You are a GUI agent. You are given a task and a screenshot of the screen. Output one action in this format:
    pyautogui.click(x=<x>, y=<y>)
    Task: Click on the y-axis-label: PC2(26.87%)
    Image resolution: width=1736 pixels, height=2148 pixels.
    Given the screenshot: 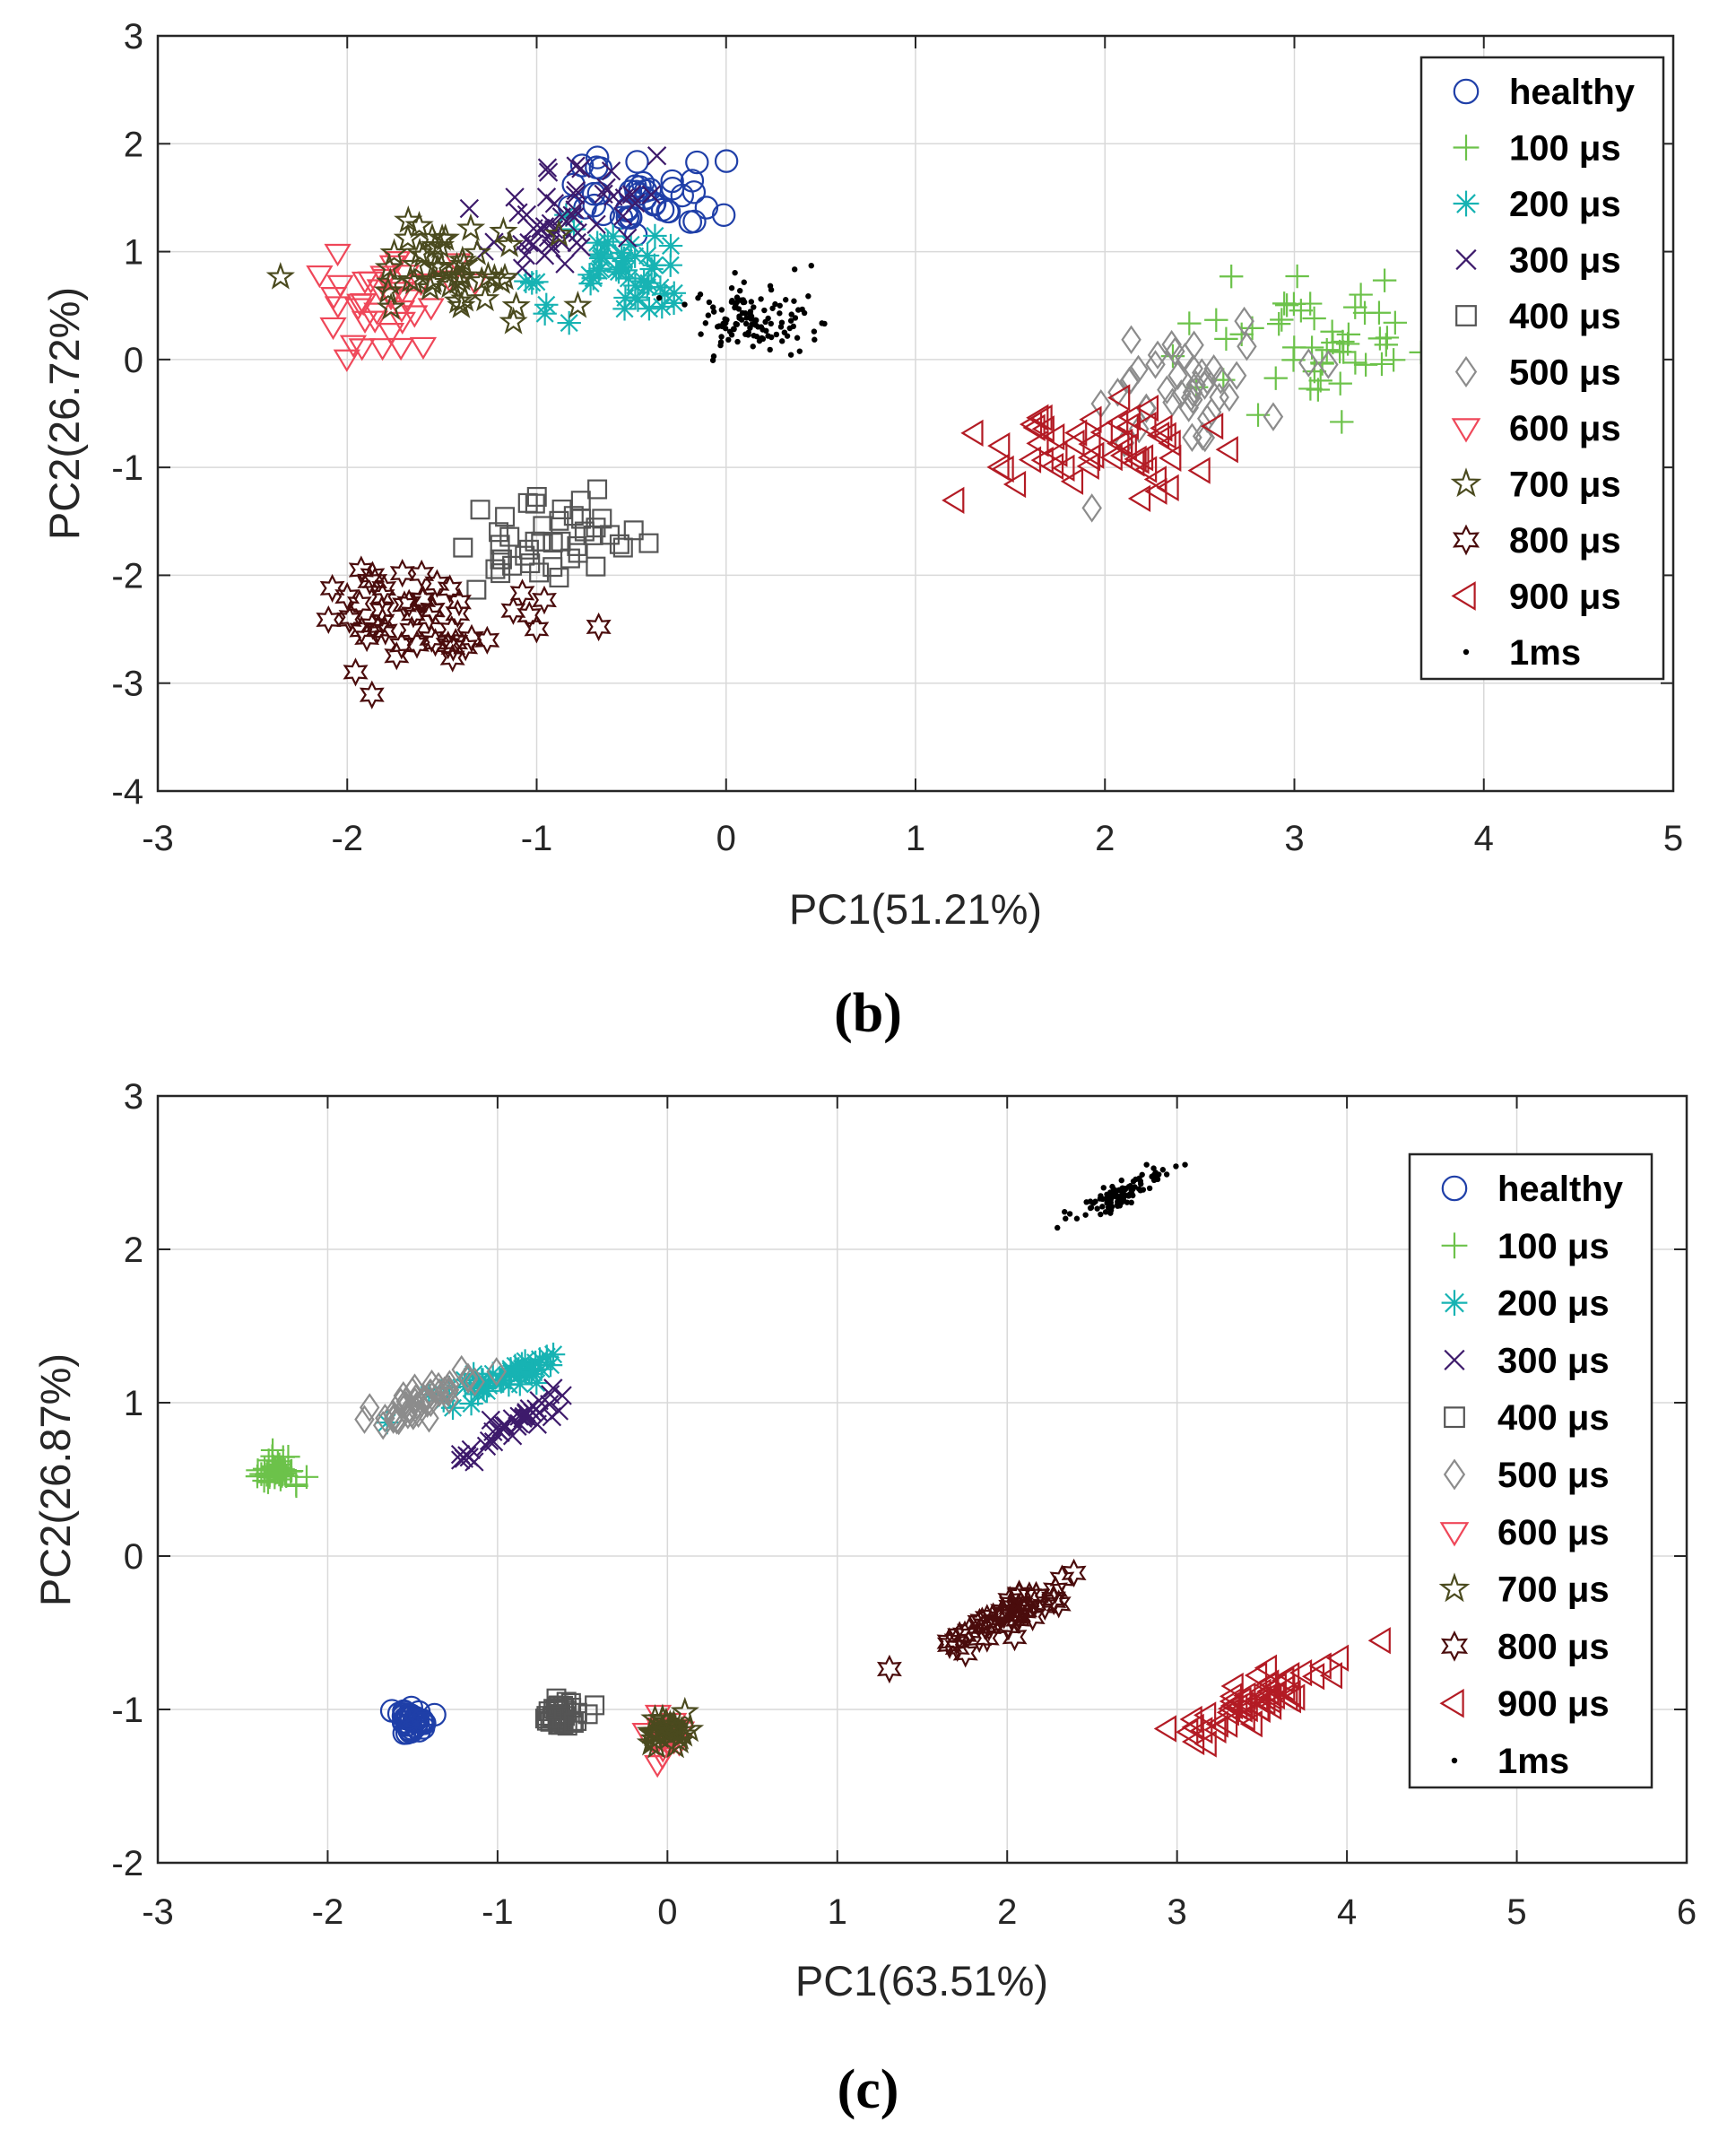 What is the action you would take?
    pyautogui.click(x=55, y=1479)
    